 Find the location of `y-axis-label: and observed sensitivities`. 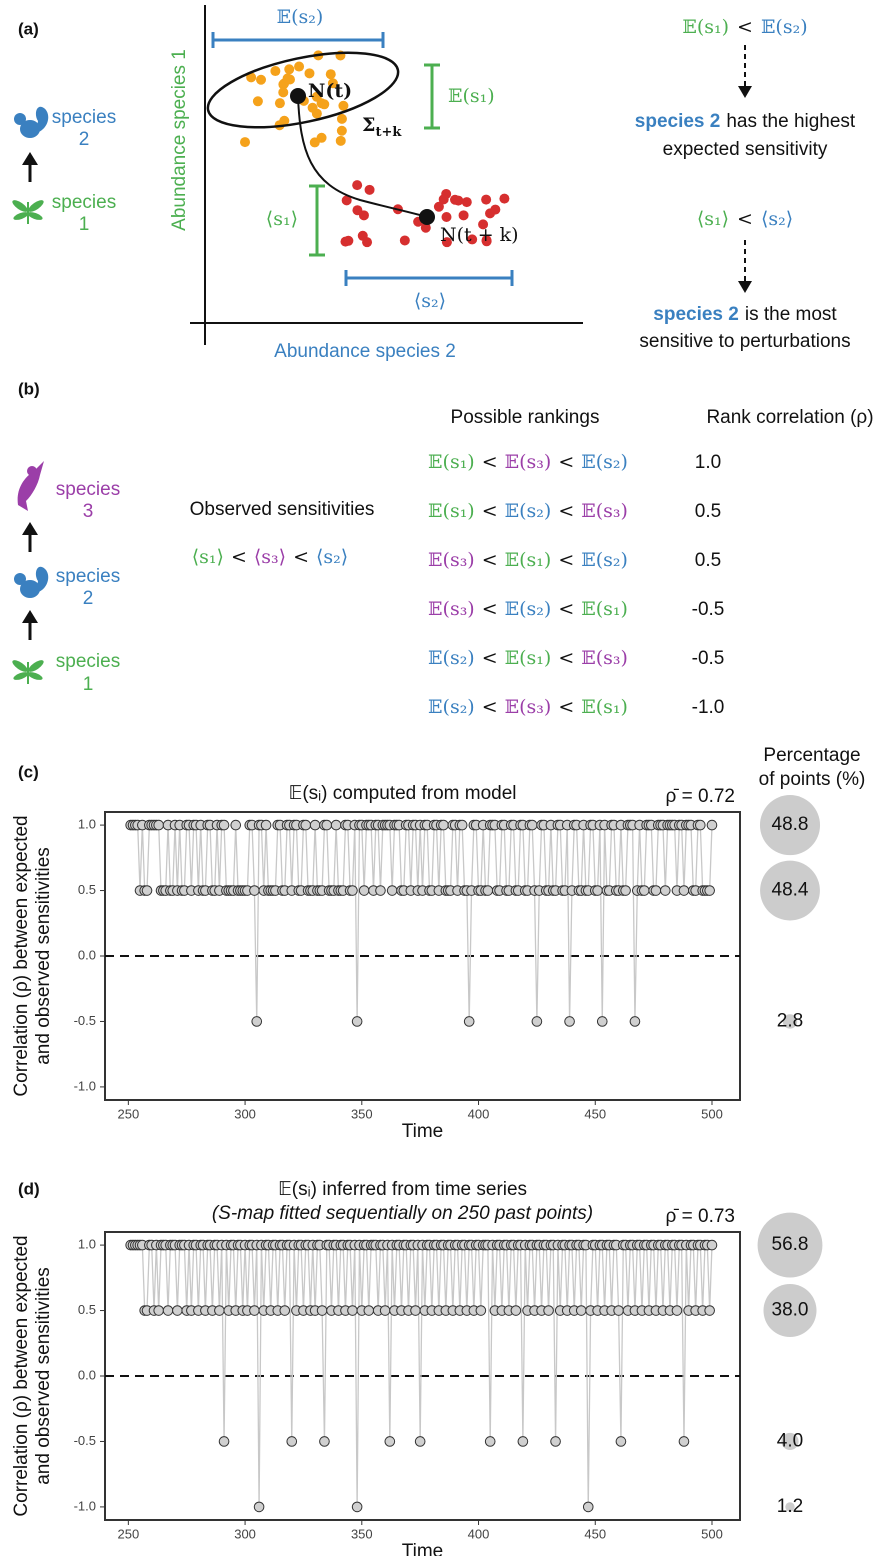

y-axis-label: and observed sensitivities is located at coordinates (43, 956).